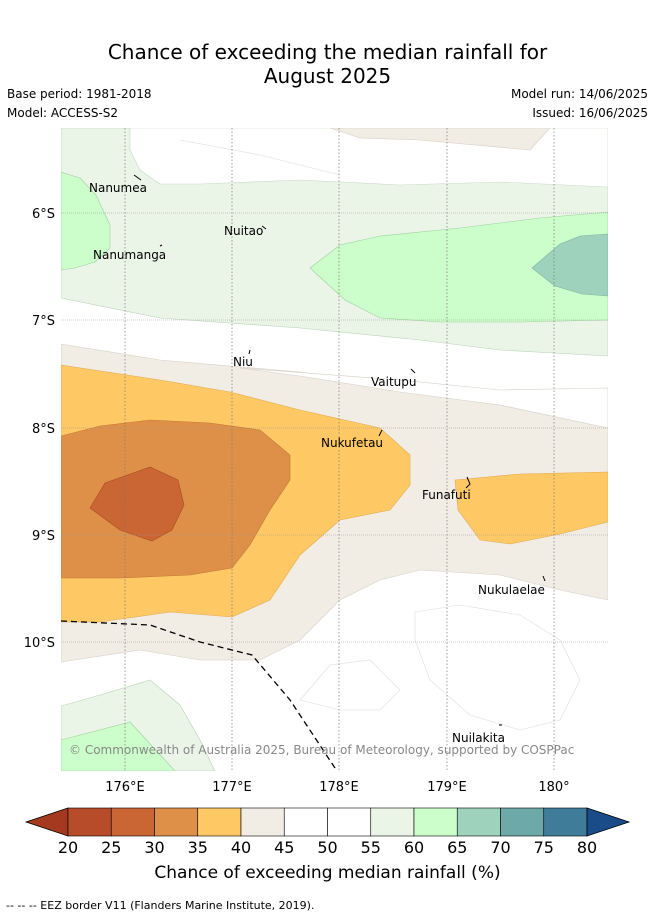  What do you see at coordinates (43, 214) in the screenshot?
I see `lat-tick: 6°S` at bounding box center [43, 214].